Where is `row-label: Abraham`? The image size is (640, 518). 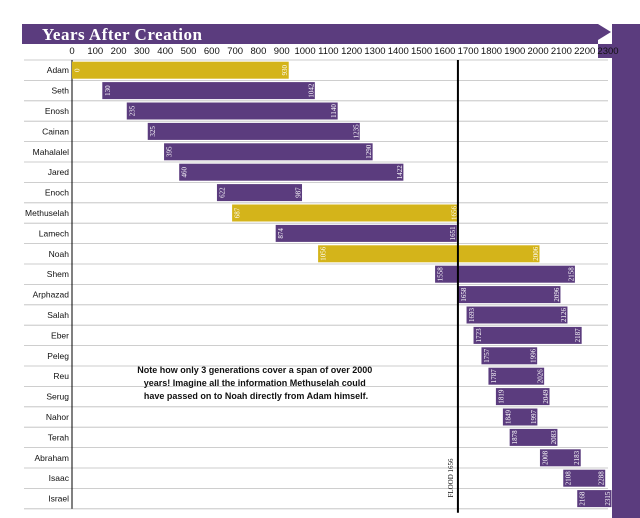 row-label: Abraham is located at coordinates (52, 458).